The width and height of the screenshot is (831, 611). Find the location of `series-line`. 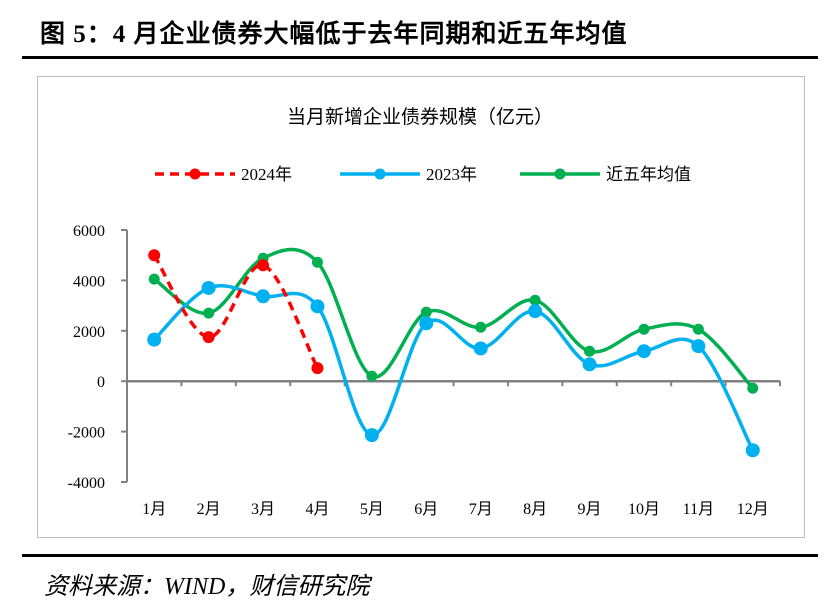

series-line is located at coordinates (236, 311).